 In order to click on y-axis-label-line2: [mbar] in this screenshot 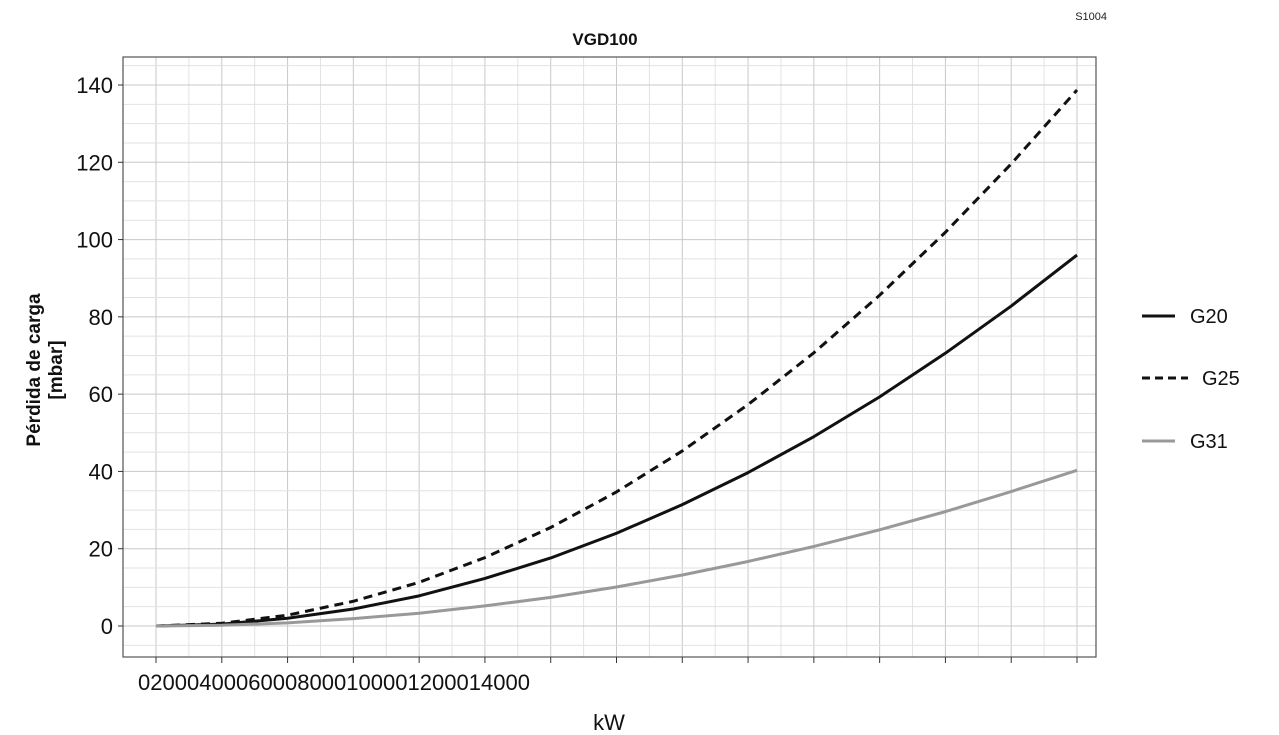, I will do `click(56, 369)`.